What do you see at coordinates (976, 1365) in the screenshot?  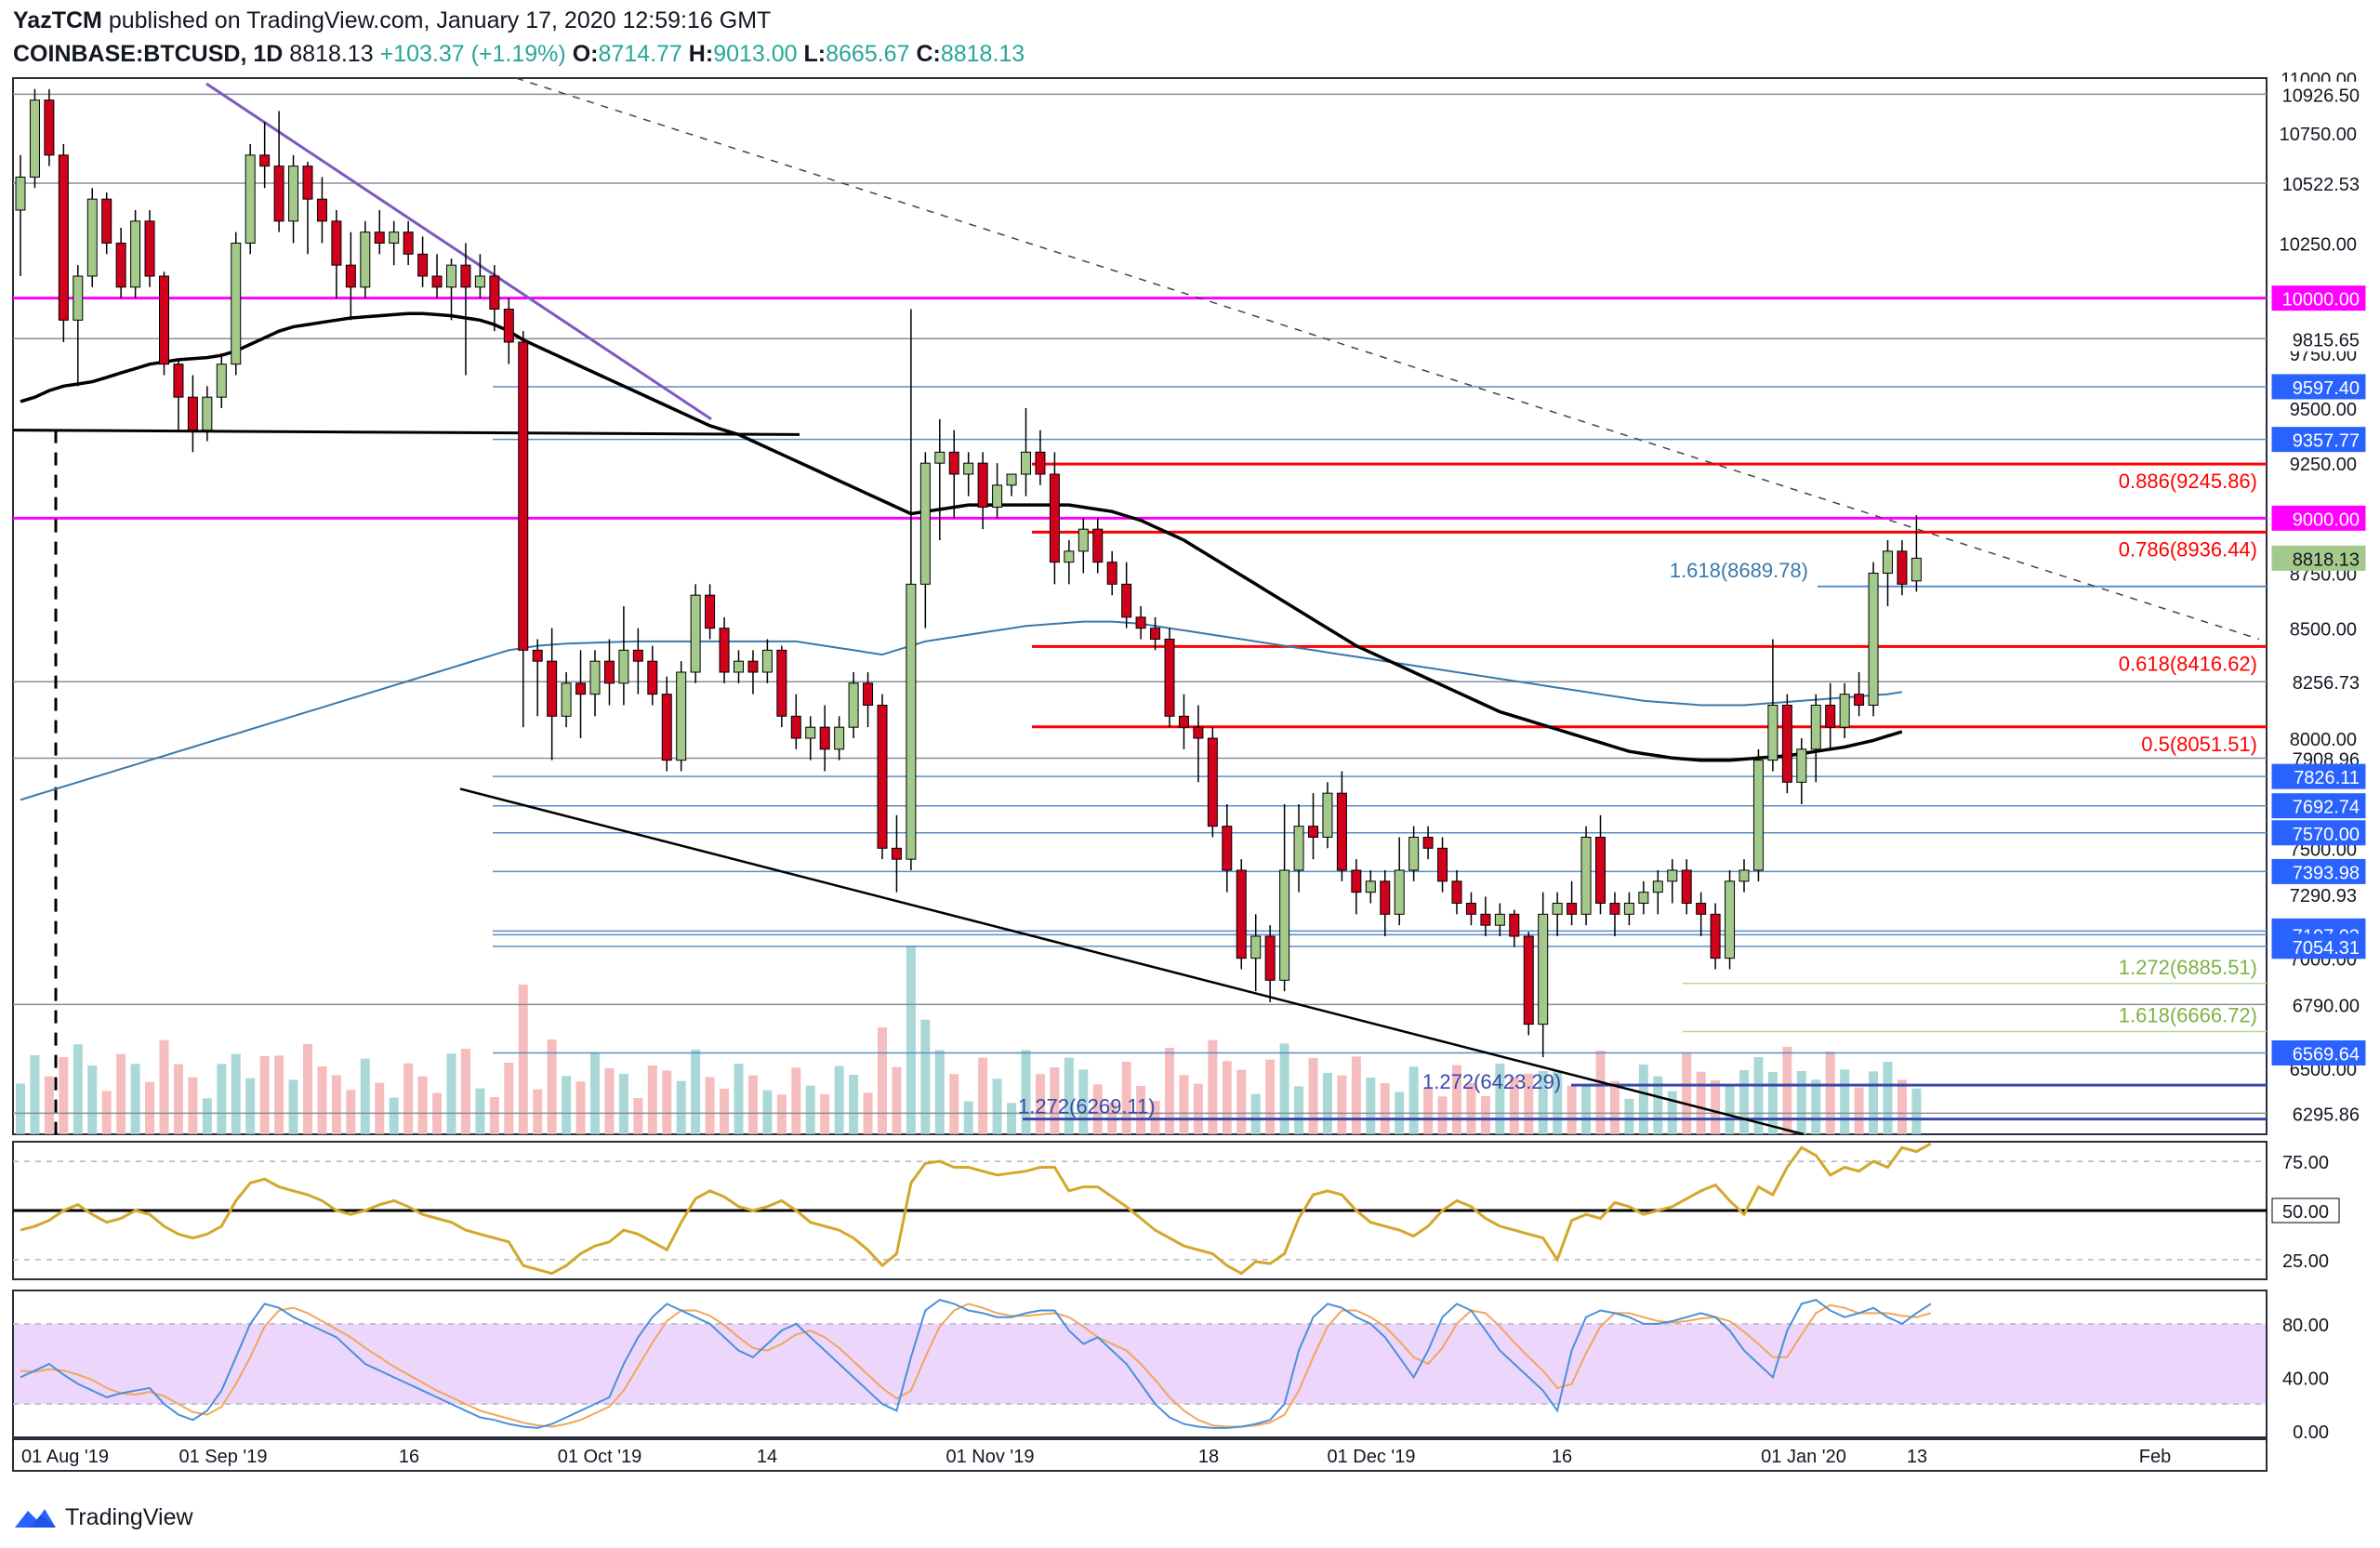 I see `stoch-d-line` at bounding box center [976, 1365].